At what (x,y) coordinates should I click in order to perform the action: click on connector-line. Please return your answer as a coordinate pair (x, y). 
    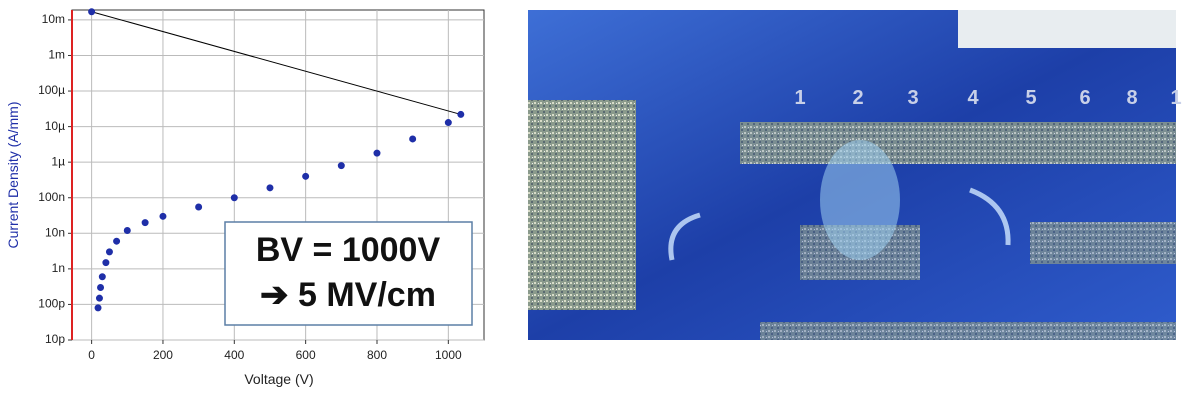
    Looking at the image, I should click on (276, 63).